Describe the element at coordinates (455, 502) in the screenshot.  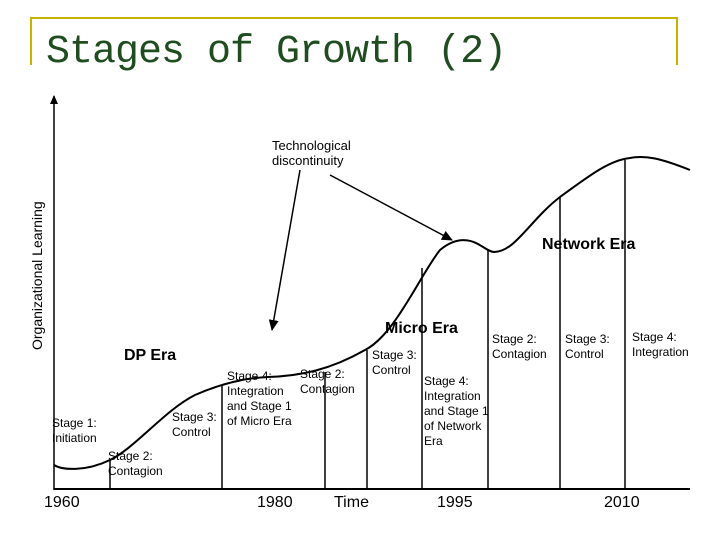
I see `x-label-1995: 1995` at that location.